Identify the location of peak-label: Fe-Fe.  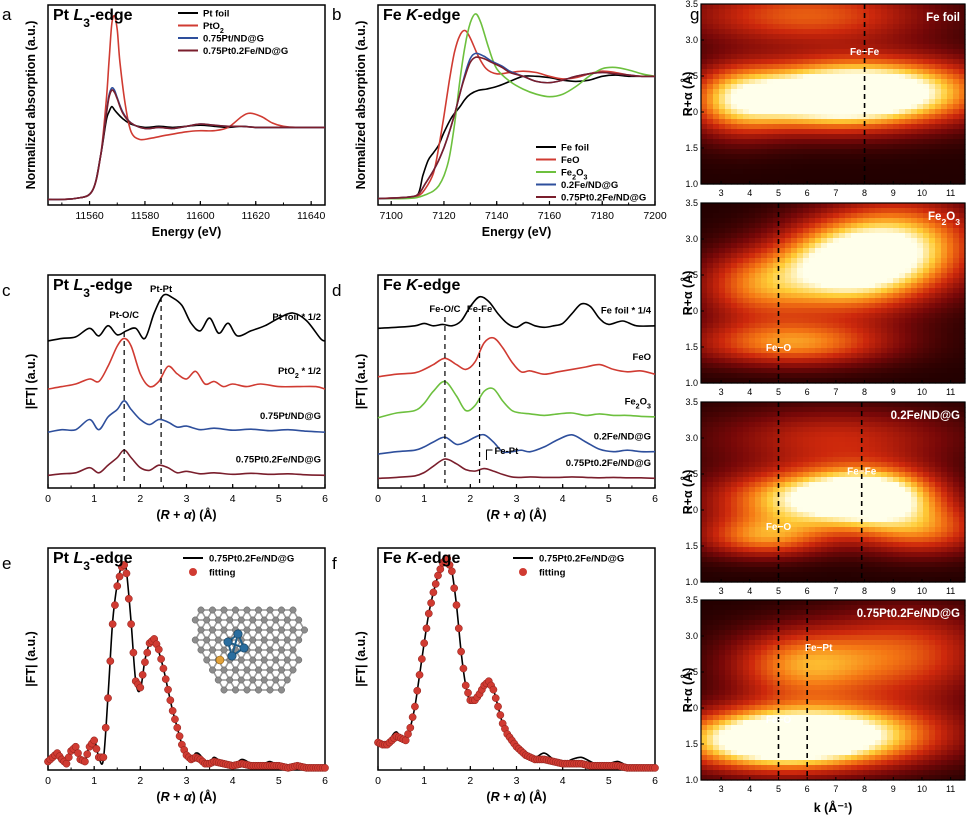
(479, 309).